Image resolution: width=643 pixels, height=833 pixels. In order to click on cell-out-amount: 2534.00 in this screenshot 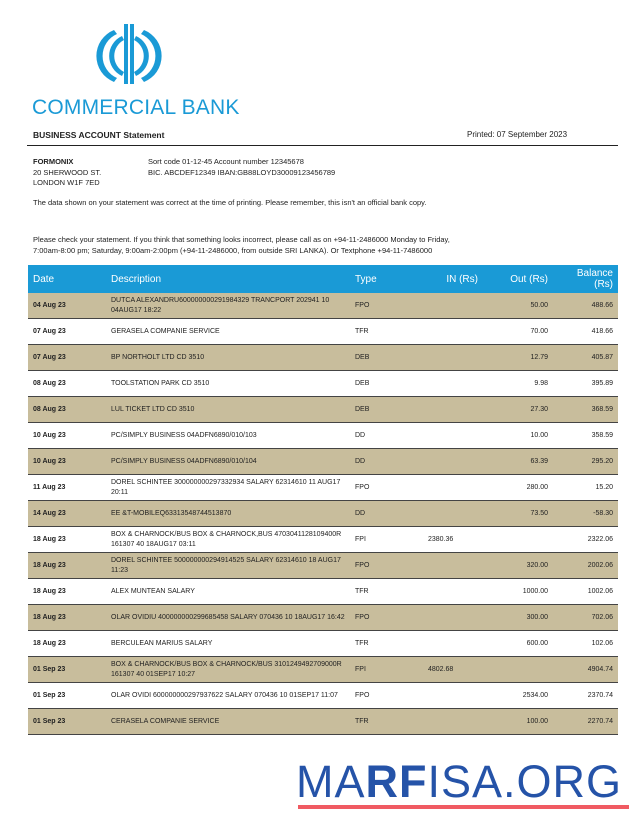, I will do `click(518, 695)`.